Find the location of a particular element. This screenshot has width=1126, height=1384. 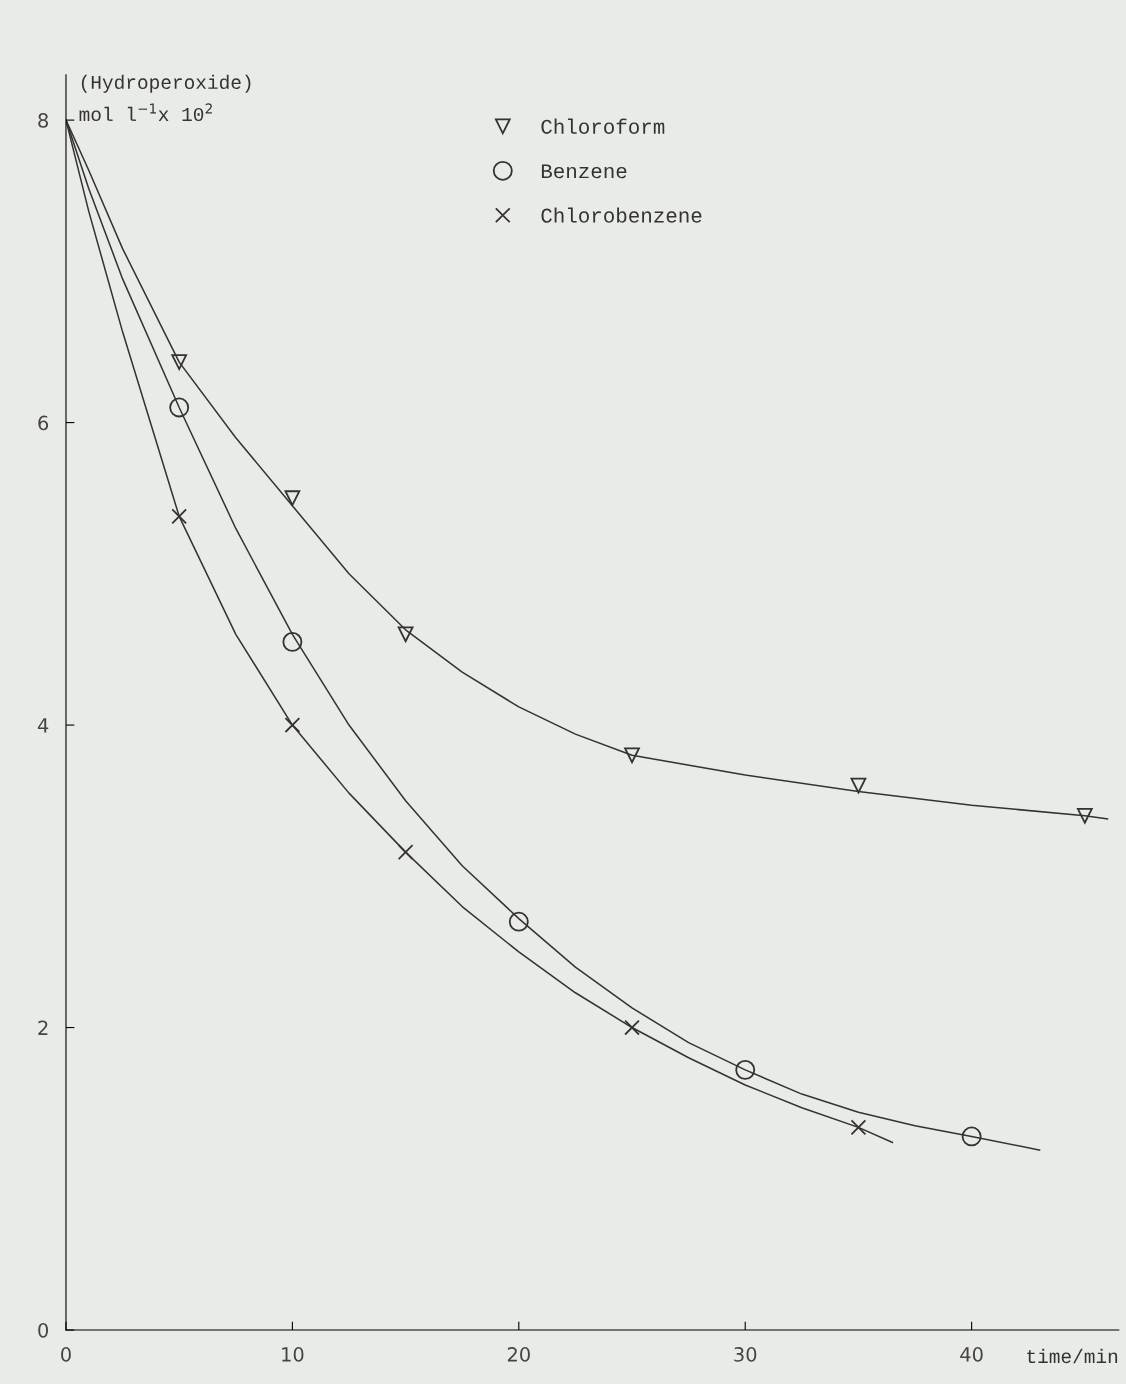

x-tick-label: 40 is located at coordinates (971, 1354).